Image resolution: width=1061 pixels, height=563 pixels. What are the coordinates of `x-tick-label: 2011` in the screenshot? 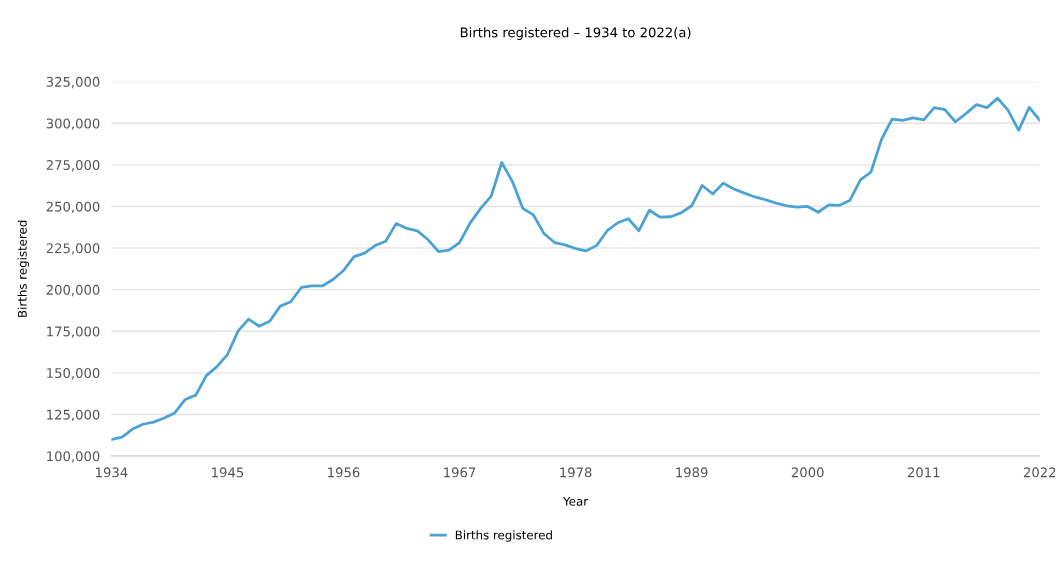 It's located at (923, 472).